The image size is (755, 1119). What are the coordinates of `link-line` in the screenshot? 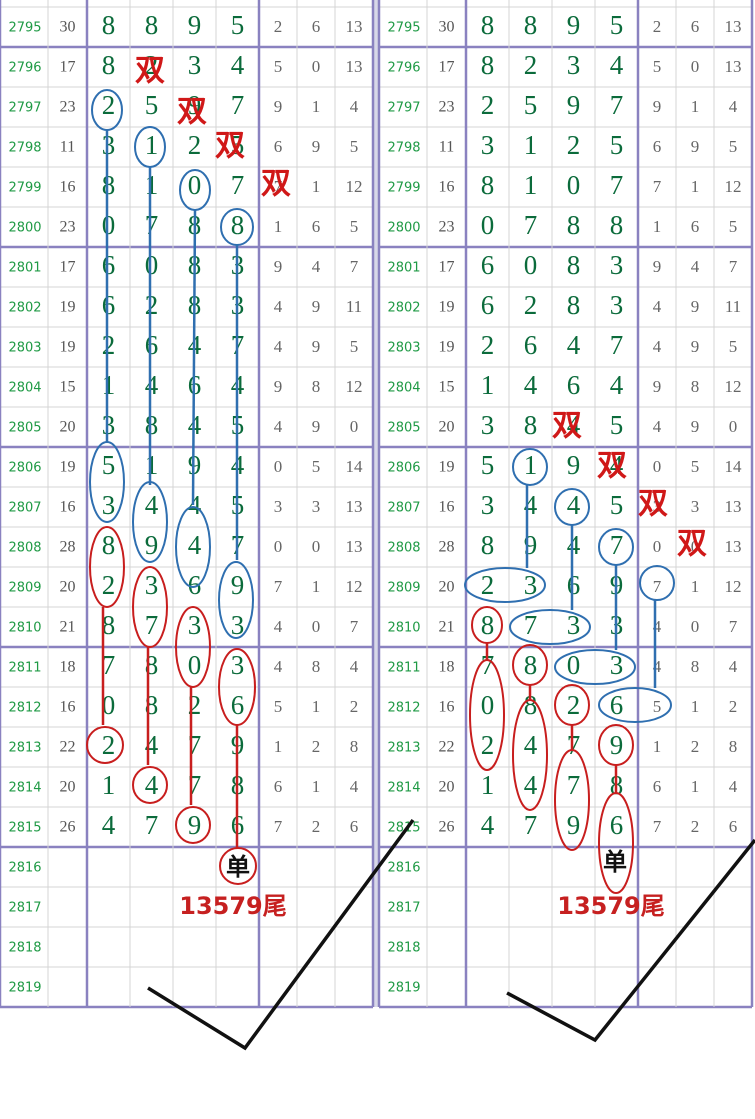 It's located at (194, 357).